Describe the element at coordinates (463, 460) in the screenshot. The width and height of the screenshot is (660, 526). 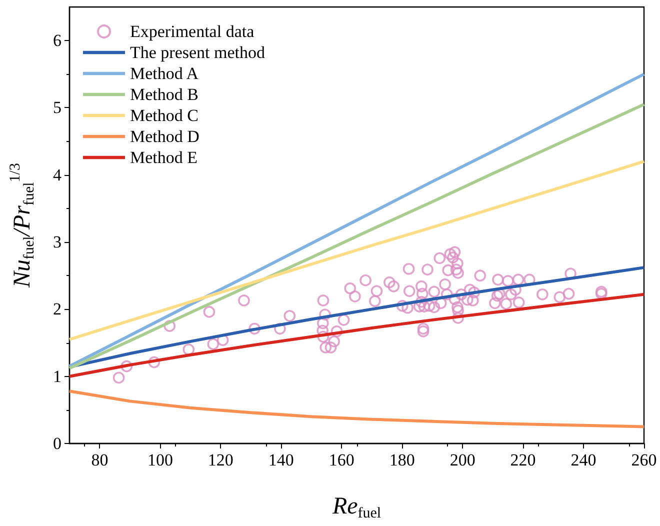
I see `x-tick-label: 200` at that location.